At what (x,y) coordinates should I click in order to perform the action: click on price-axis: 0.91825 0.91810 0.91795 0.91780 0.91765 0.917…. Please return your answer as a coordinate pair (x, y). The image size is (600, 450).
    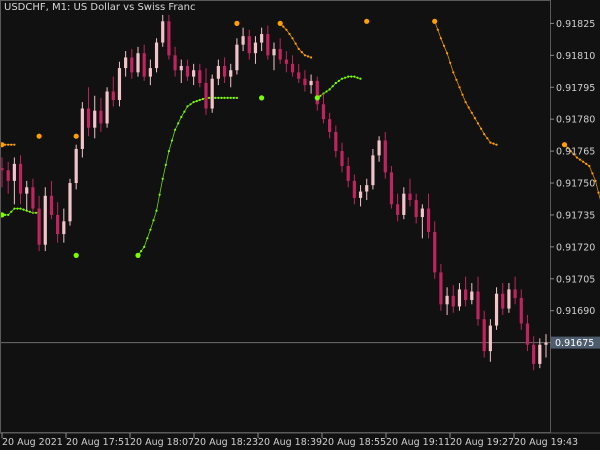
    Looking at the image, I should click on (572, 181).